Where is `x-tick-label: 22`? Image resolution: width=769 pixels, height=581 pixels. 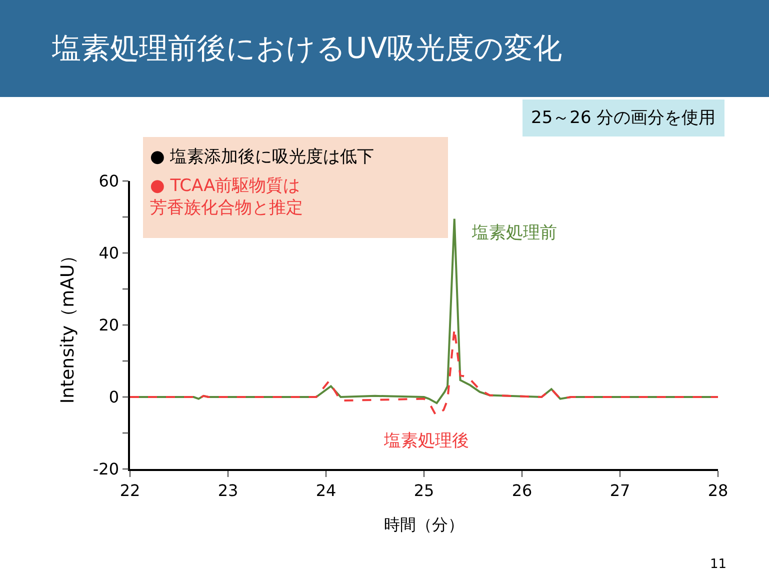 x-tick-label: 22 is located at coordinates (130, 490).